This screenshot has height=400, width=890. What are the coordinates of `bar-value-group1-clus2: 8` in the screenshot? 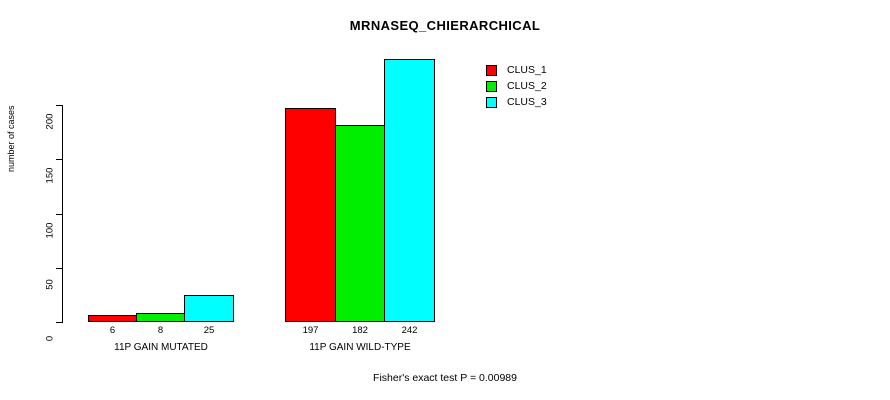 It's located at (160, 330).